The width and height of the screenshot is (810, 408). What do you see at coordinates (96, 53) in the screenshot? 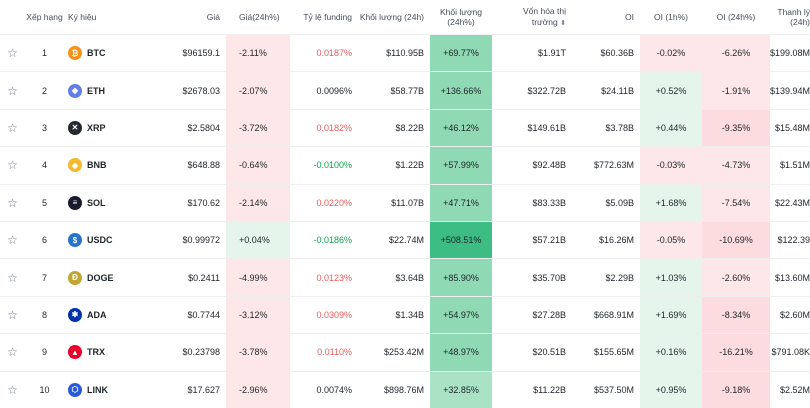
I see `symbol-label: BTC` at bounding box center [96, 53].